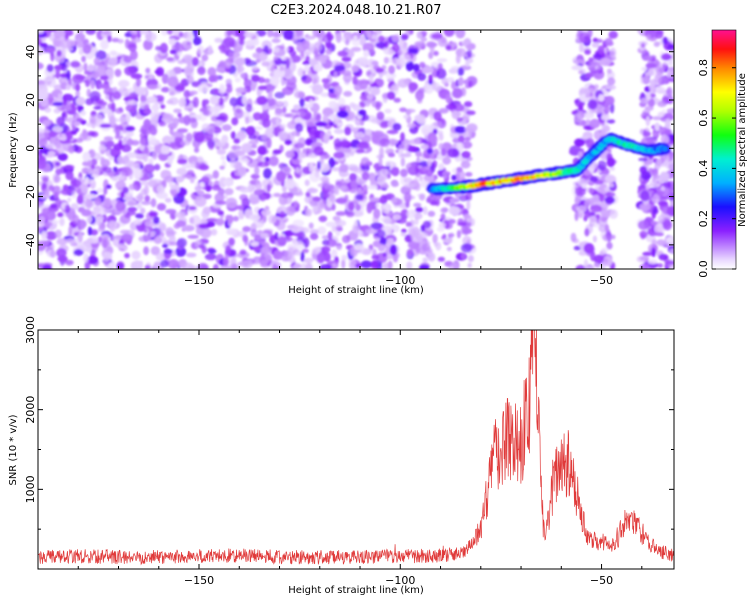  I want to click on colorbar-tick-label: 0.0, so click(703, 269).